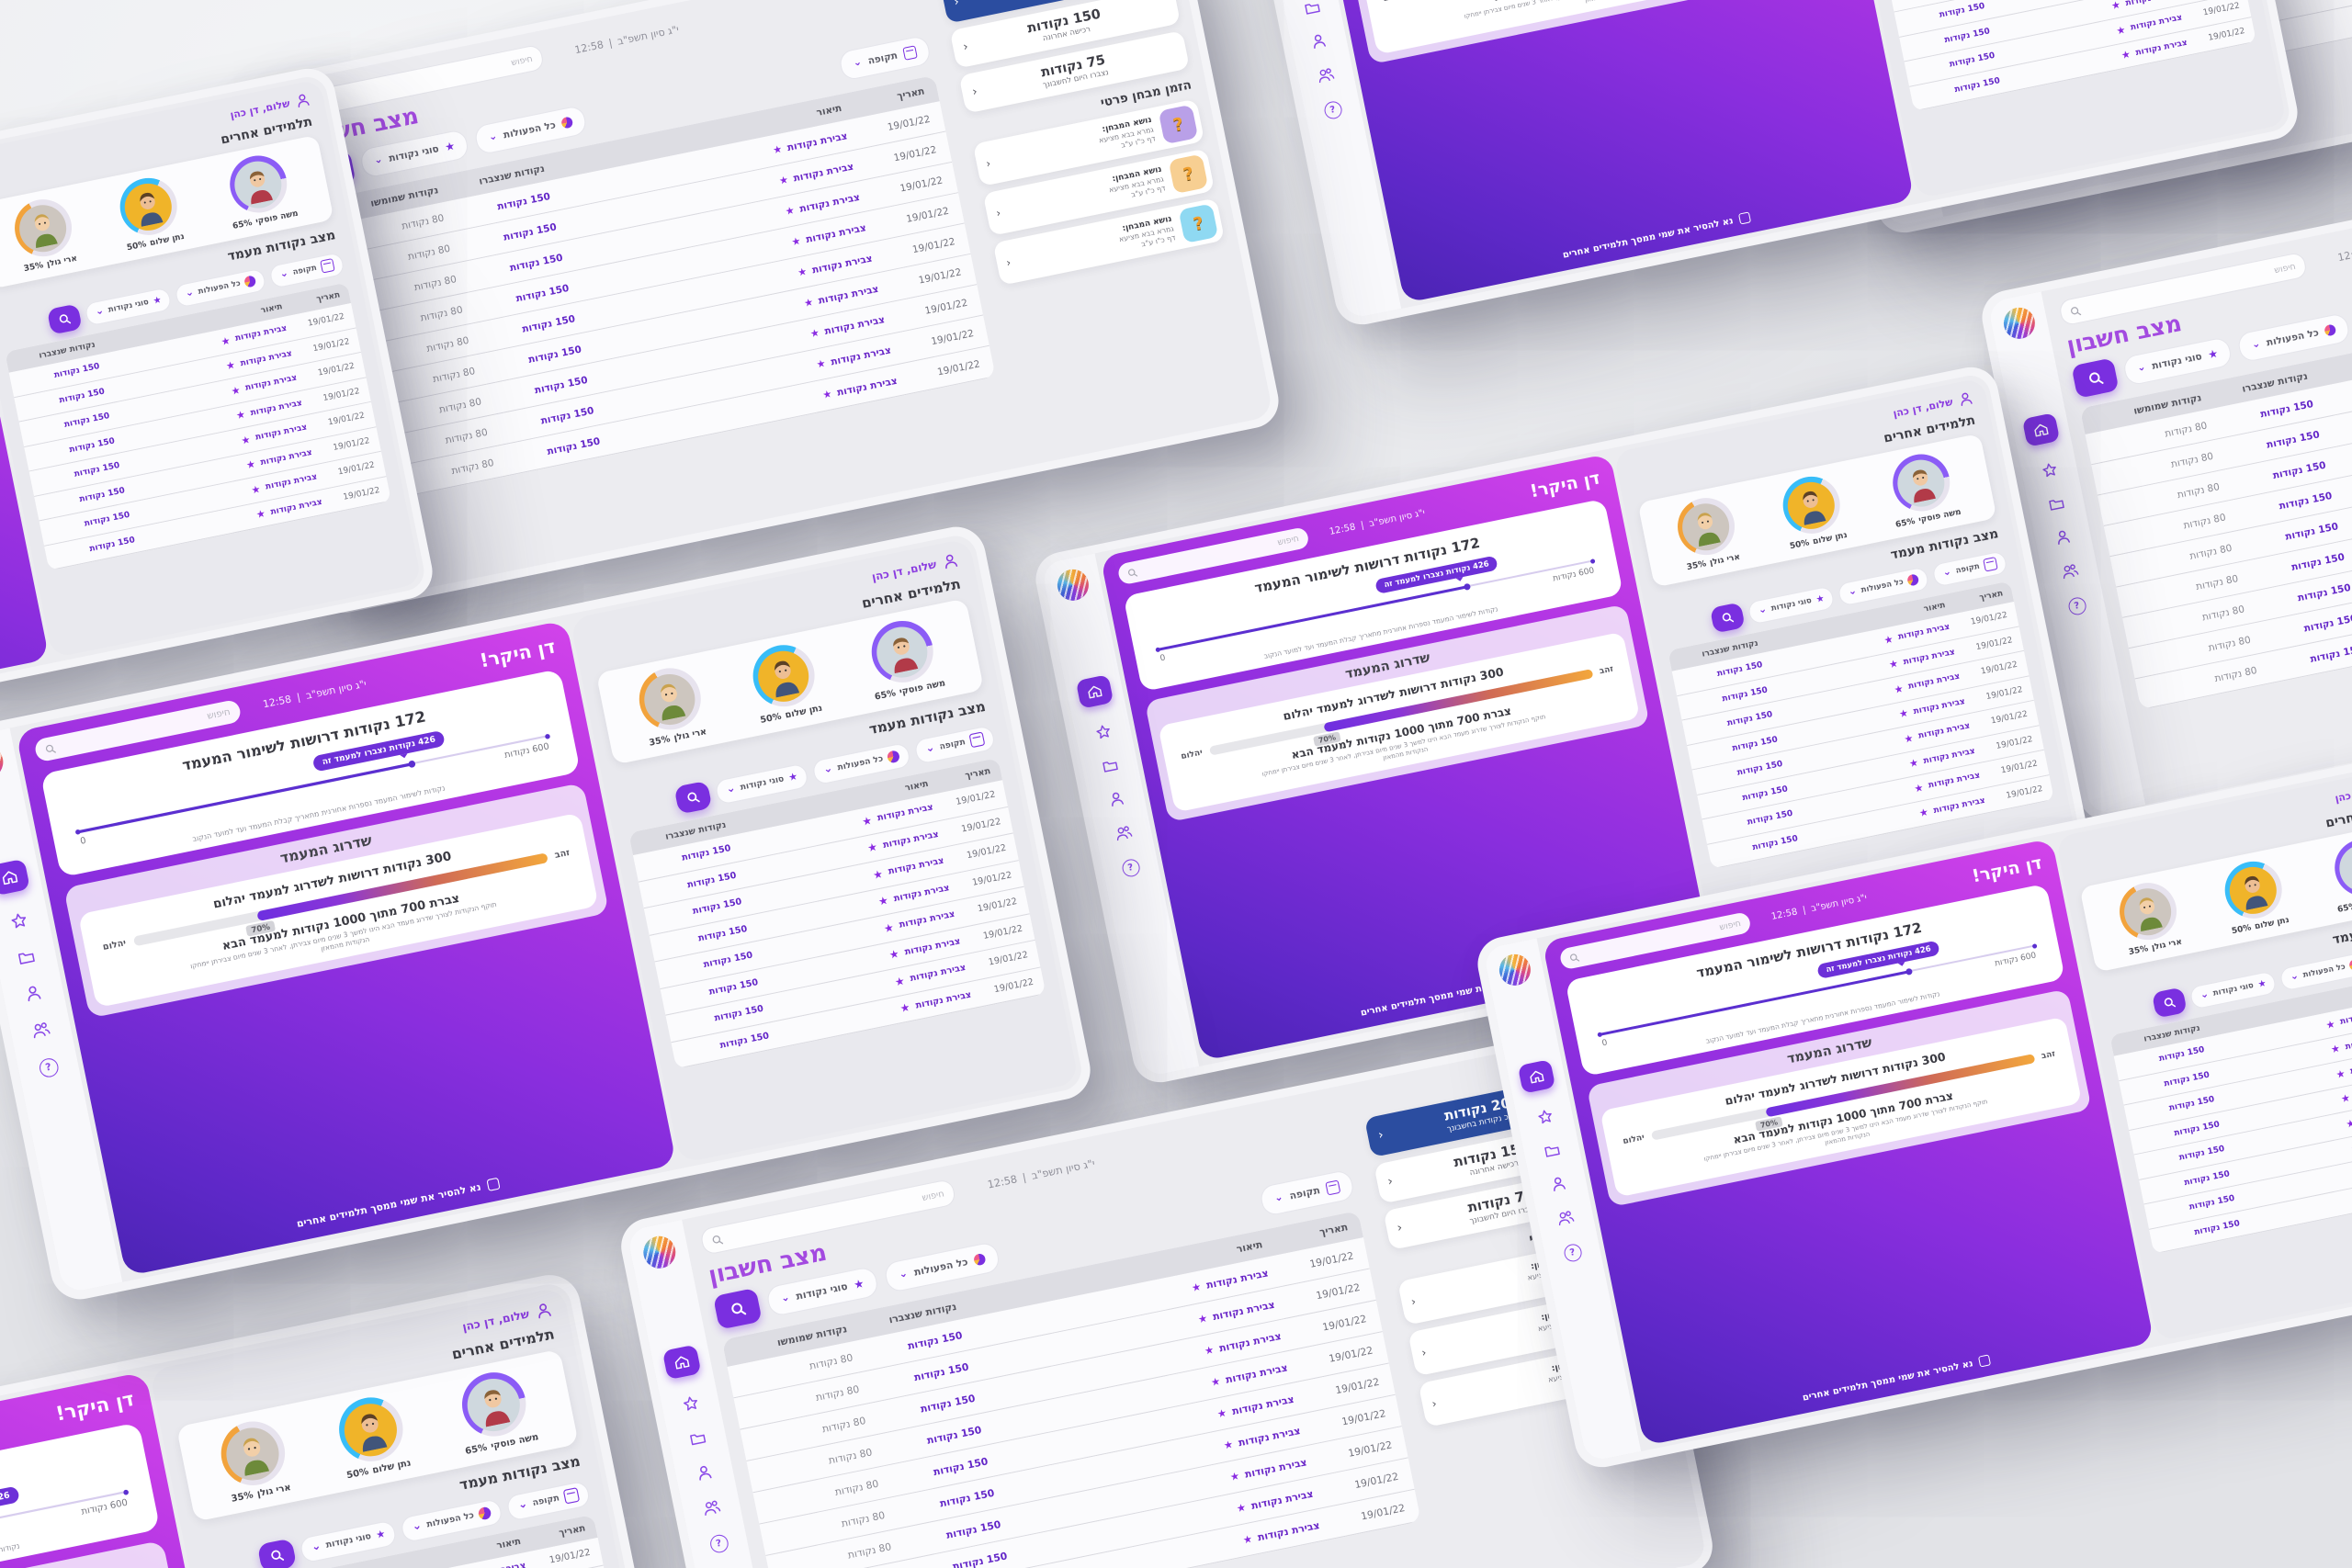 The width and height of the screenshot is (2352, 1568). Describe the element at coordinates (1604, 13) in the screenshot. I see `upgrade-subtitle: צברת 700 מתוך 1000 נקודות למעמד הבא` at that location.